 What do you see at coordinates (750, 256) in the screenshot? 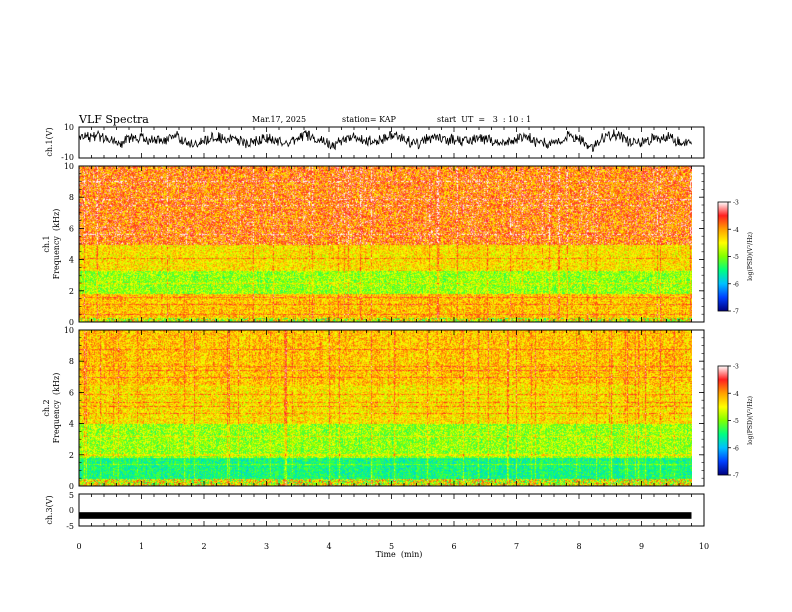
I see `ch1-colorbar-label: log(PSD)(V²/Hz)` at bounding box center [750, 256].